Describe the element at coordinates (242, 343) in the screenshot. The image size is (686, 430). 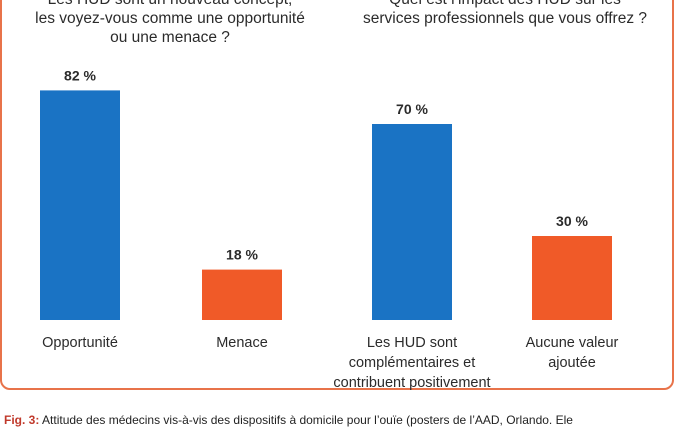
I see `chart-1-category-label-2: Menace` at that location.